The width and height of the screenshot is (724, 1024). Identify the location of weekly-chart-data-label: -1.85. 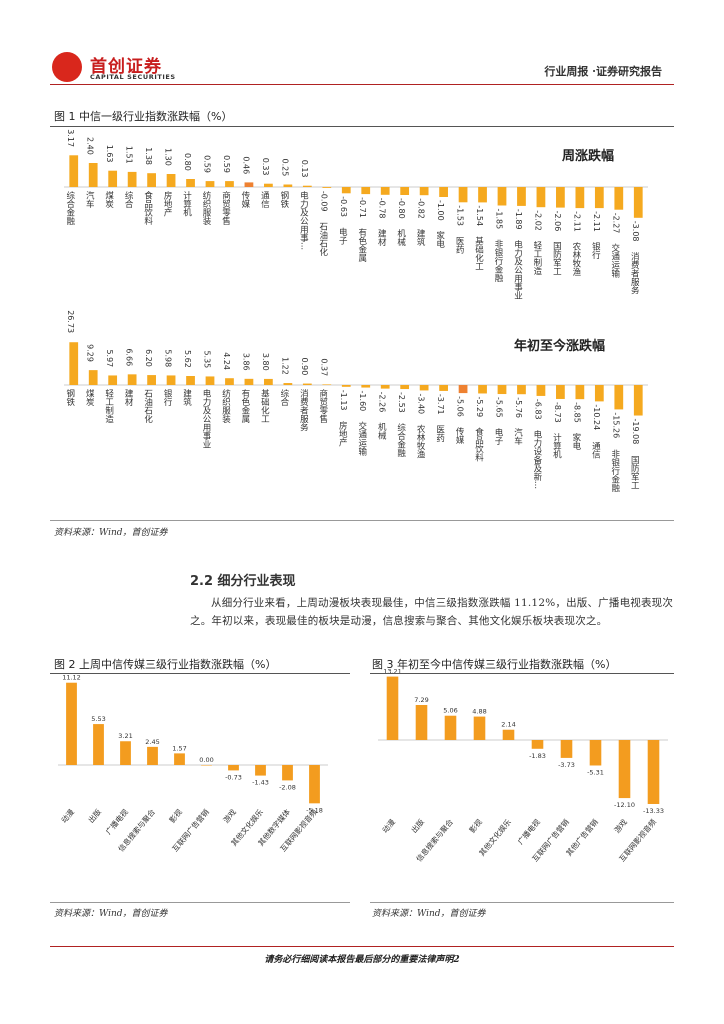
(499, 219).